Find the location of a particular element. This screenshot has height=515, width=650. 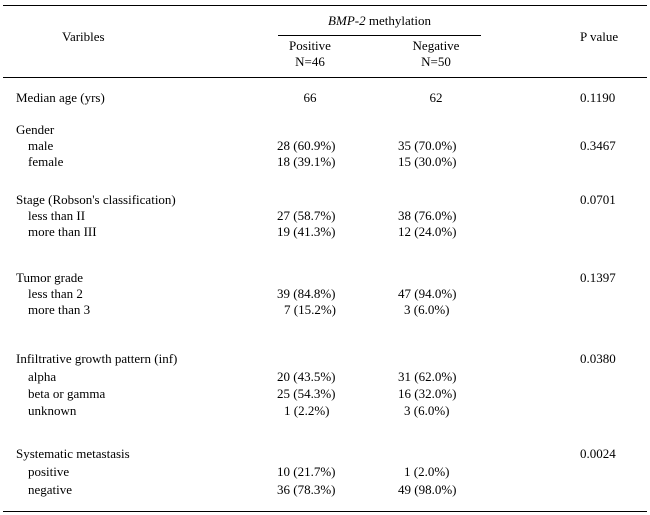

gene-name: BMP-2 is located at coordinates (347, 20).